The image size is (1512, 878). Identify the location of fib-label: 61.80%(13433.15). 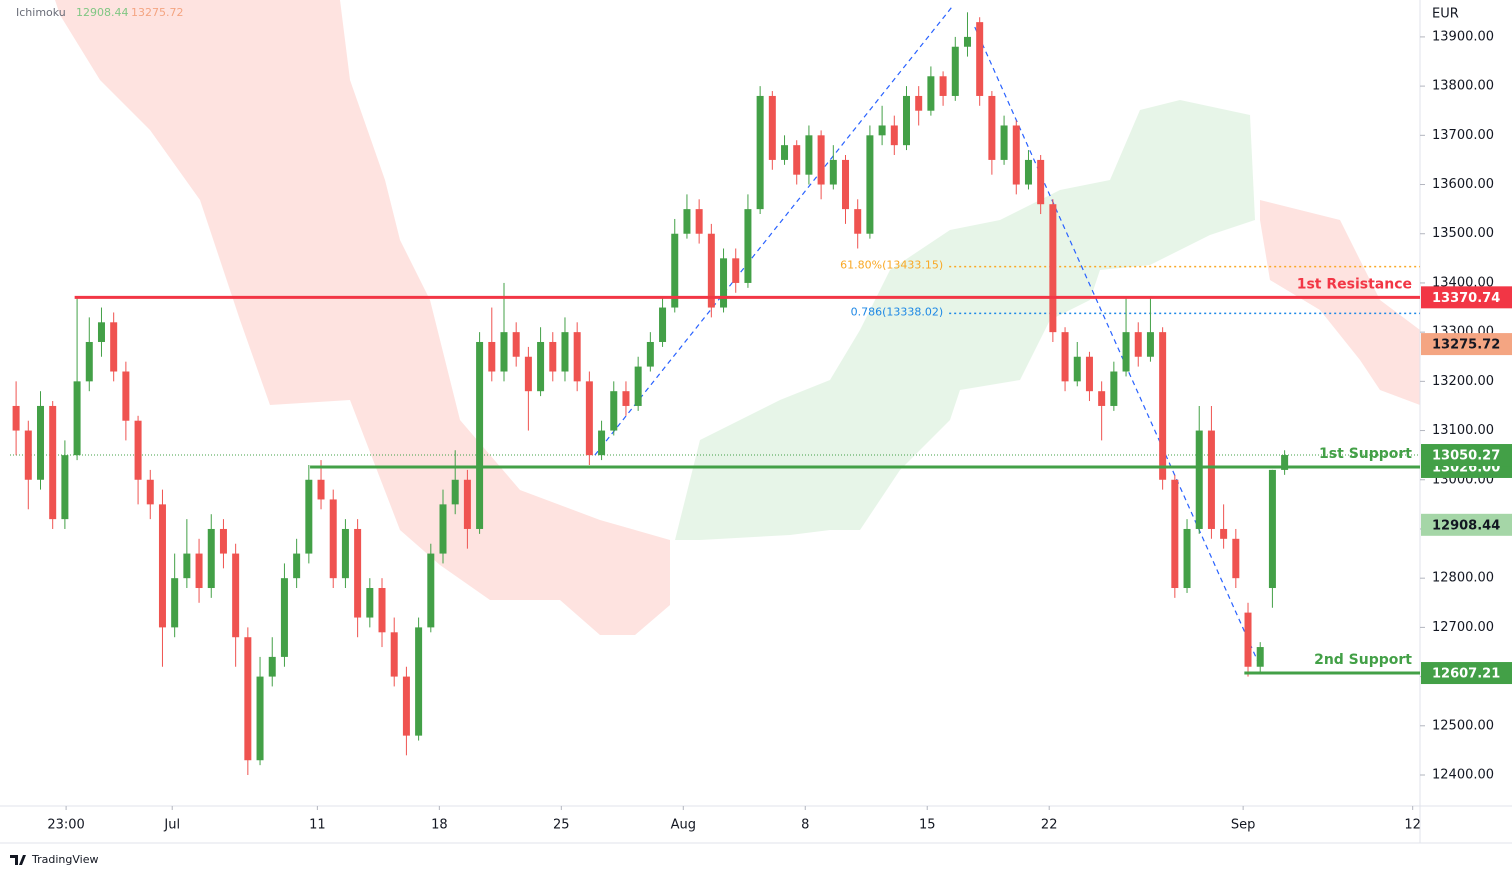
(891, 265).